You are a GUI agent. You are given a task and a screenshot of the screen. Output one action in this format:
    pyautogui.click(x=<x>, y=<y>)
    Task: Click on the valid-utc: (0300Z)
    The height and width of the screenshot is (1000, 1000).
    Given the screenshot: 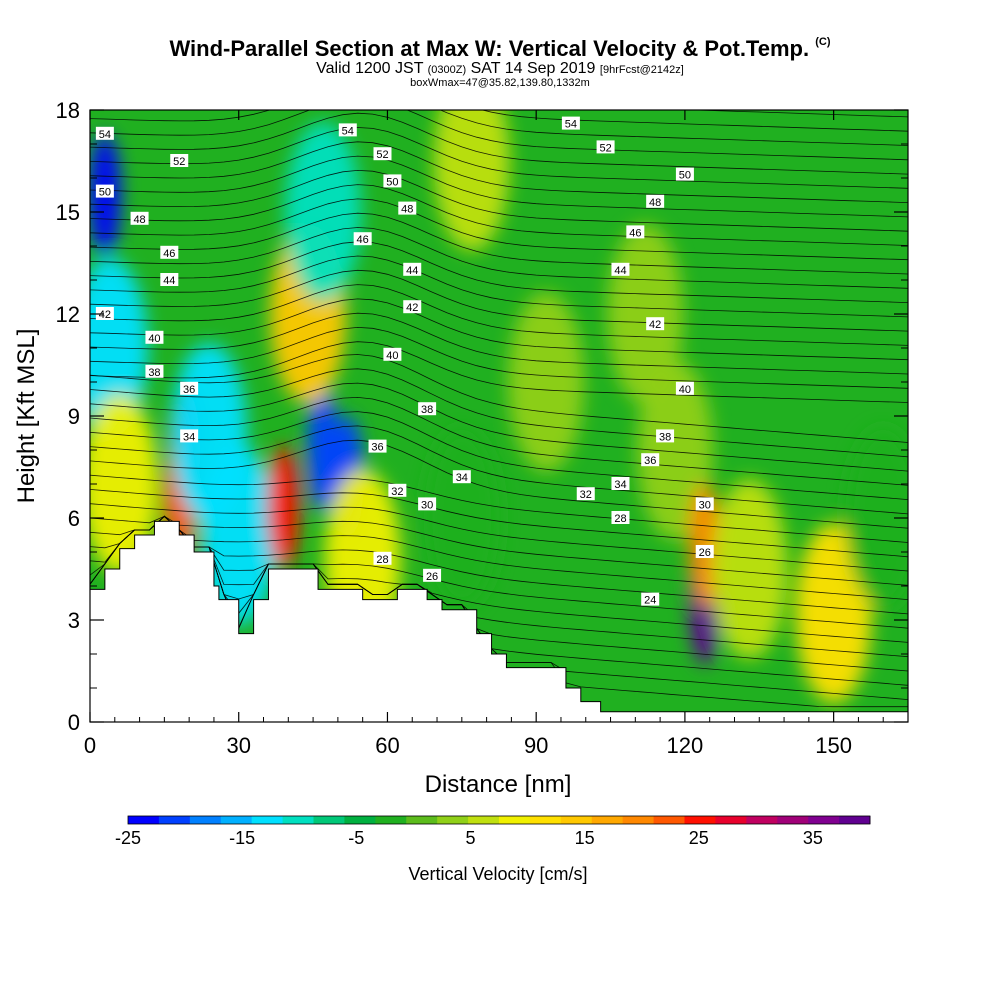 What is the action you would take?
    pyautogui.click(x=447, y=70)
    